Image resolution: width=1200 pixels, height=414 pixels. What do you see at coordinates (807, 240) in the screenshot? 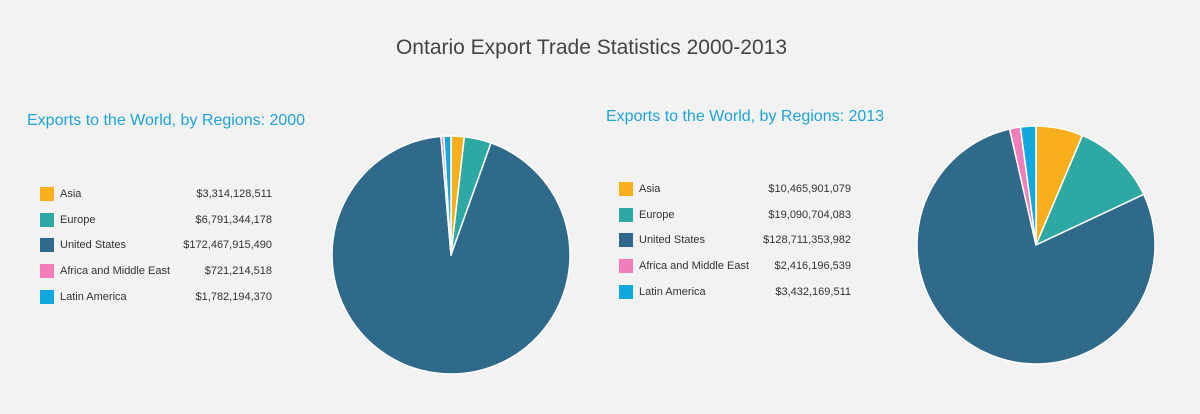
I see `legend-value: $128,711,353,982` at bounding box center [807, 240].